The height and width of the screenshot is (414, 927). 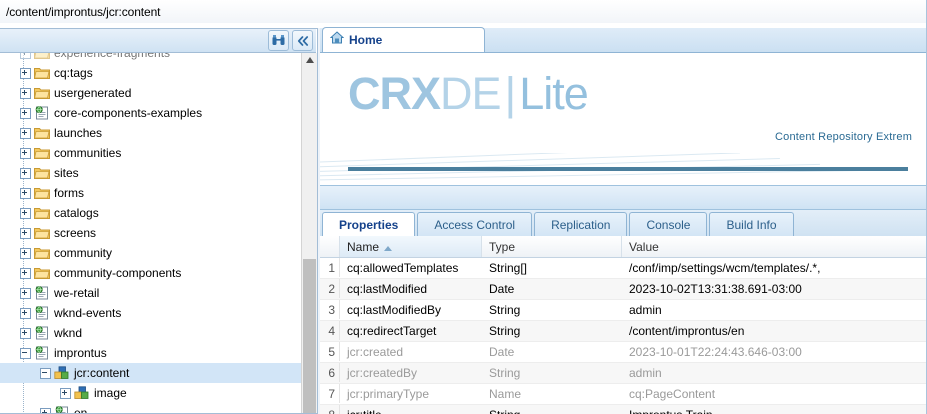 What do you see at coordinates (471, 93) in the screenshot?
I see `logo-de-text: DE` at bounding box center [471, 93].